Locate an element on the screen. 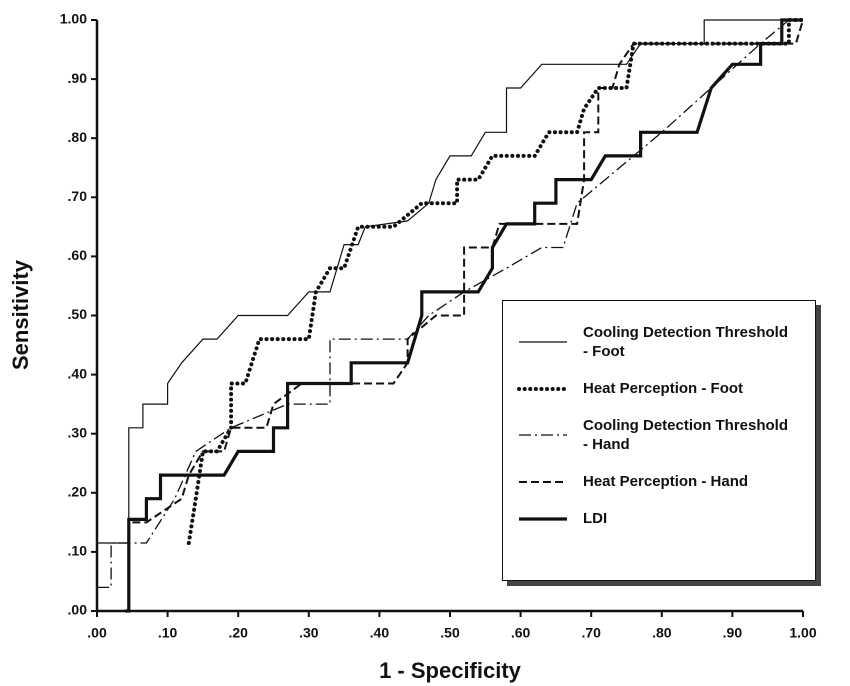  y-tick-label: .60 is located at coordinates (78, 255).